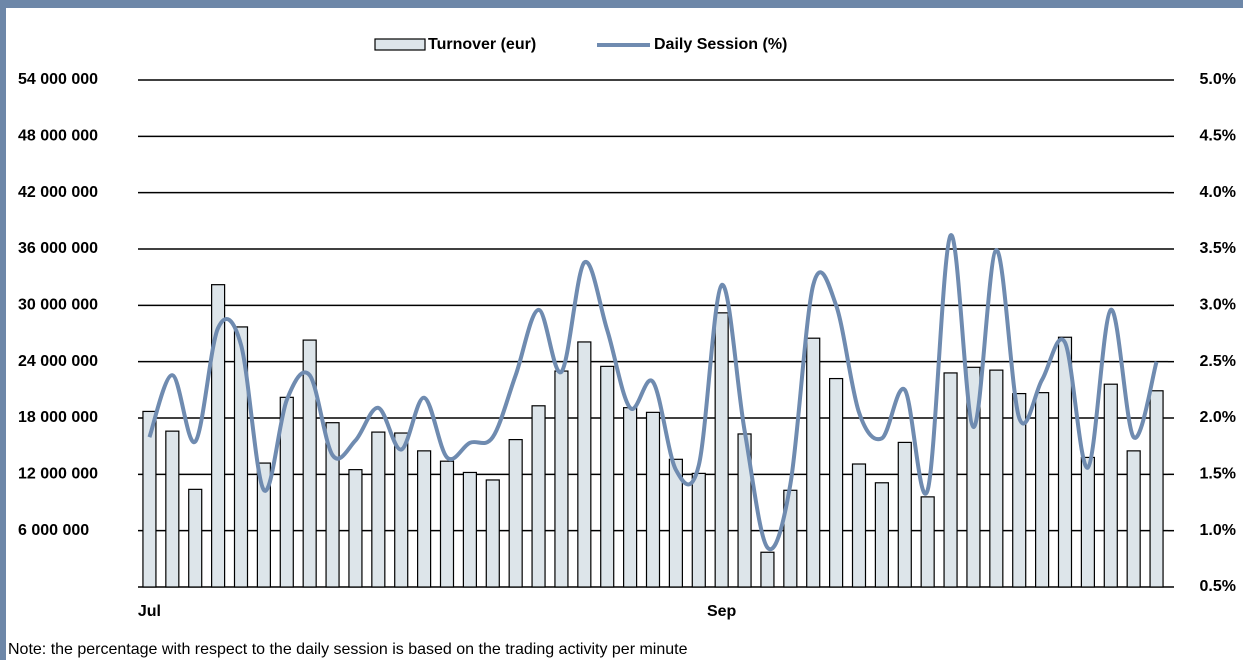 This screenshot has height=660, width=1243. What do you see at coordinates (58, 79) in the screenshot?
I see `y-tick-label: 54 000 000` at bounding box center [58, 79].